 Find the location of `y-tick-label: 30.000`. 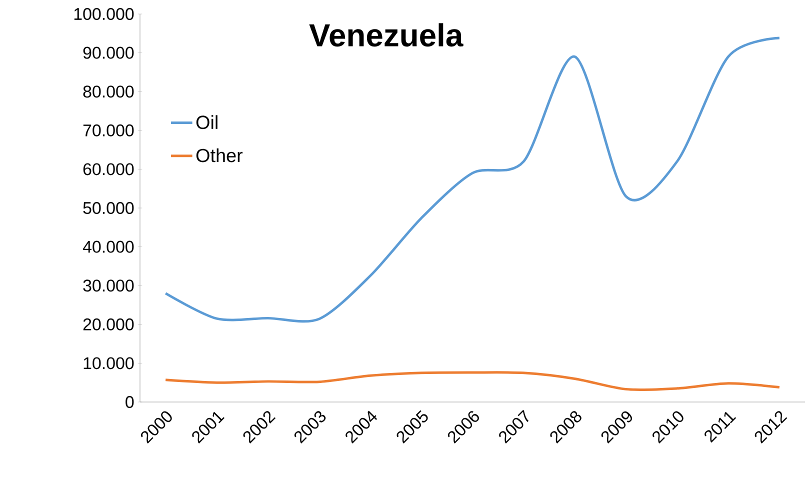

y-tick-label: 30.000 is located at coordinates (108, 286).